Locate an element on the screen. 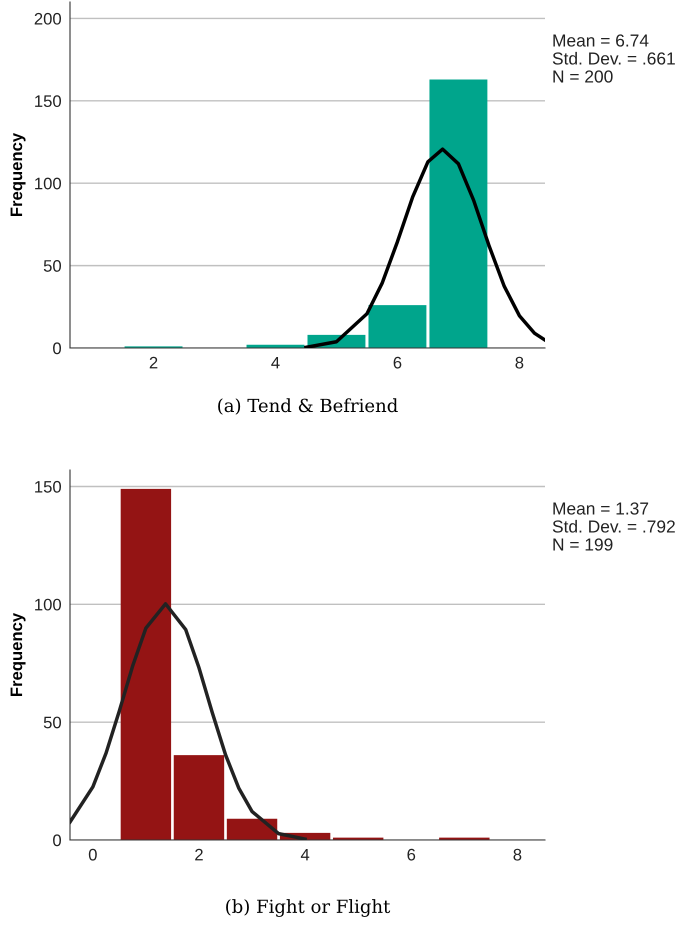 The image size is (685, 939). text: (b) Fight or Flight is located at coordinates (308, 908).